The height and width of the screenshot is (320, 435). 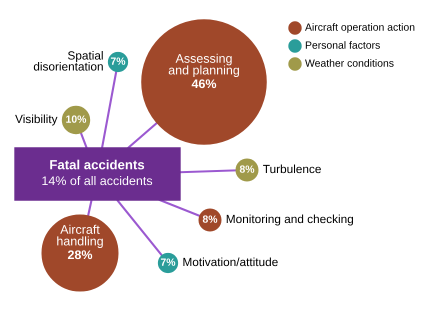 What do you see at coordinates (76, 119) in the screenshot?
I see `data-label: 10%` at bounding box center [76, 119].